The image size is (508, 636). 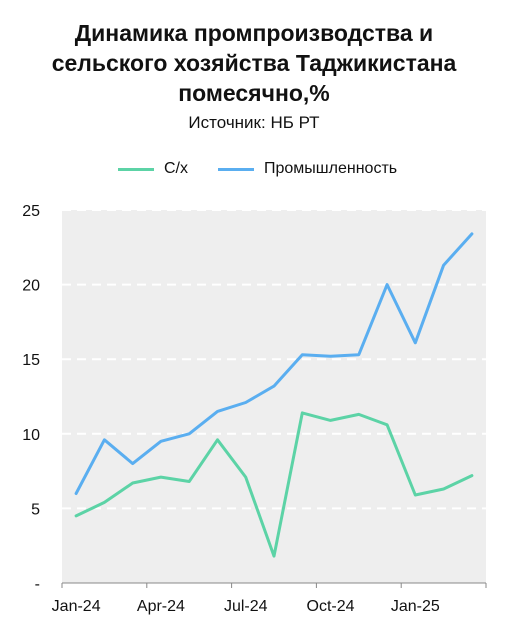 I want to click on legend-label-industry: Промышленность, so click(x=331, y=168).